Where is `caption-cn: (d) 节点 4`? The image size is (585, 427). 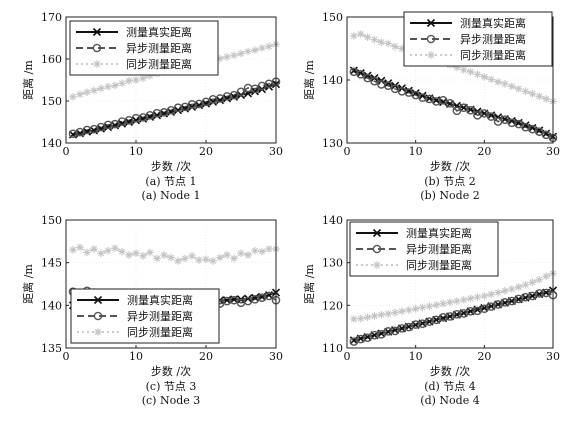 caption-cn: (d) 节点 4 is located at coordinates (450, 386).